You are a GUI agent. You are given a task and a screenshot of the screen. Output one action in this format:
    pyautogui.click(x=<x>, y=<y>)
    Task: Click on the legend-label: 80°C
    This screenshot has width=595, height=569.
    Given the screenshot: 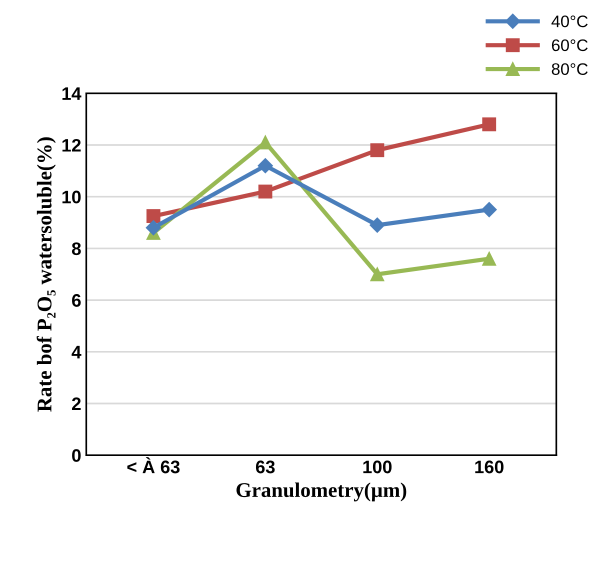 What is the action you would take?
    pyautogui.click(x=570, y=69)
    